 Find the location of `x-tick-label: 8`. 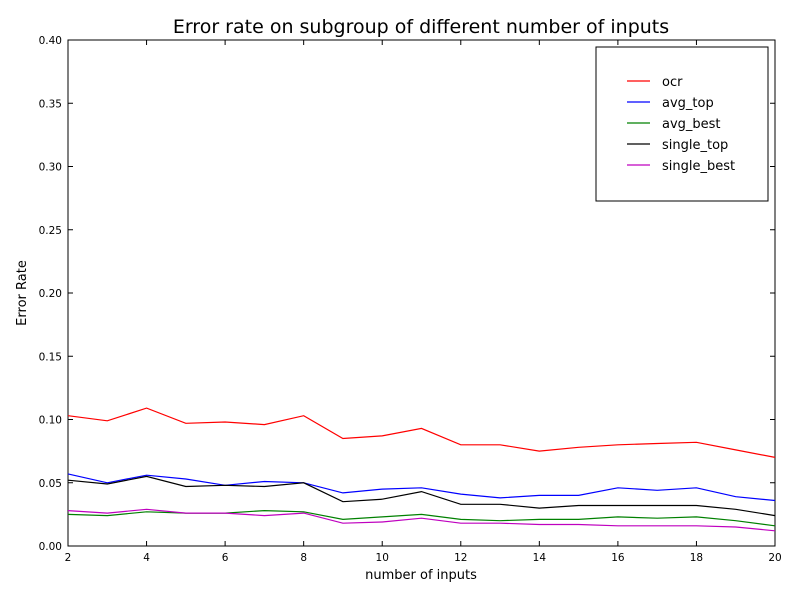

x-tick-label: 8 is located at coordinates (303, 558).